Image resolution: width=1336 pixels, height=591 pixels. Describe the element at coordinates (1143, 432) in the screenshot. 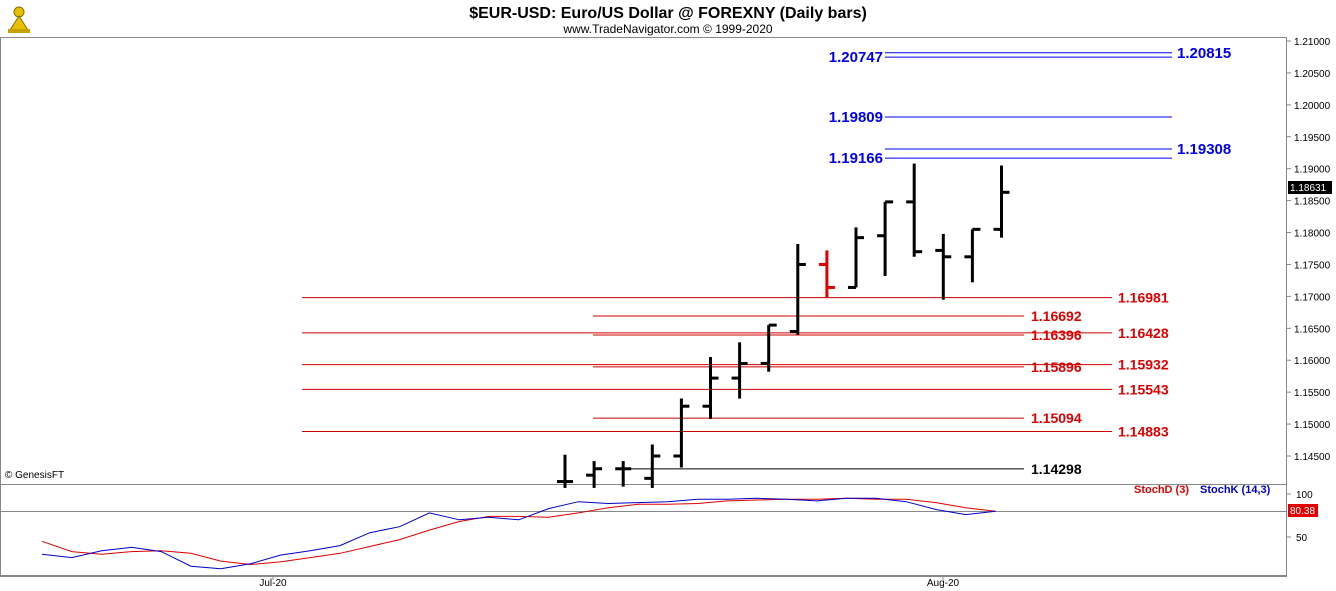

I see `level-label: 1.14883` at that location.